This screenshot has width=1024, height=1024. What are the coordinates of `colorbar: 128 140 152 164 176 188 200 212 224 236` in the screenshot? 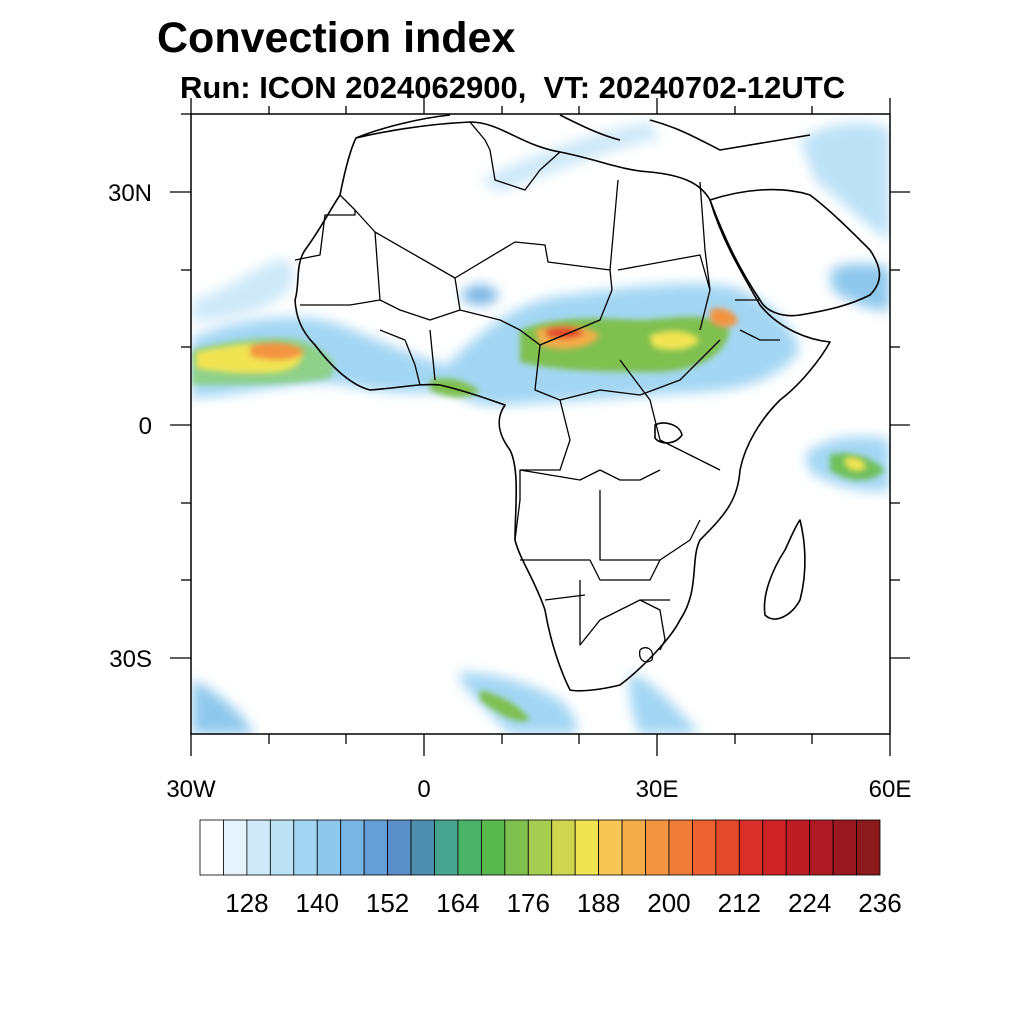 It's located at (550, 868).